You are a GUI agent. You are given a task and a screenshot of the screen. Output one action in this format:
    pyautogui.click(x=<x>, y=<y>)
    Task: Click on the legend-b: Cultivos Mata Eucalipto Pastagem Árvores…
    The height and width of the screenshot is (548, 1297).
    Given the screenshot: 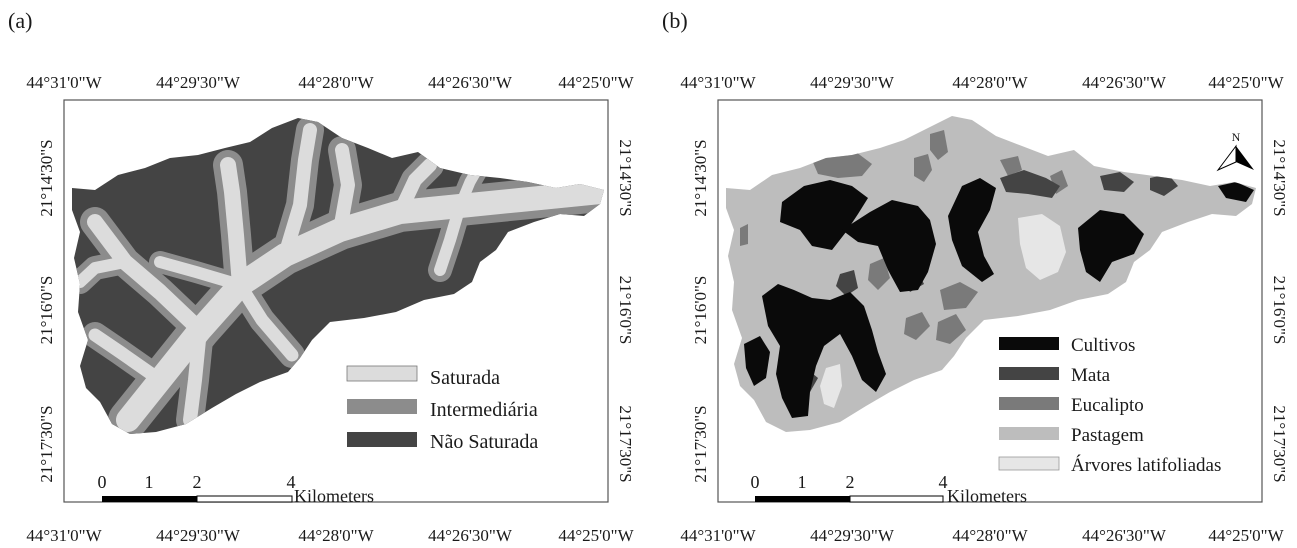 What is the action you would take?
    pyautogui.click(x=1109, y=405)
    